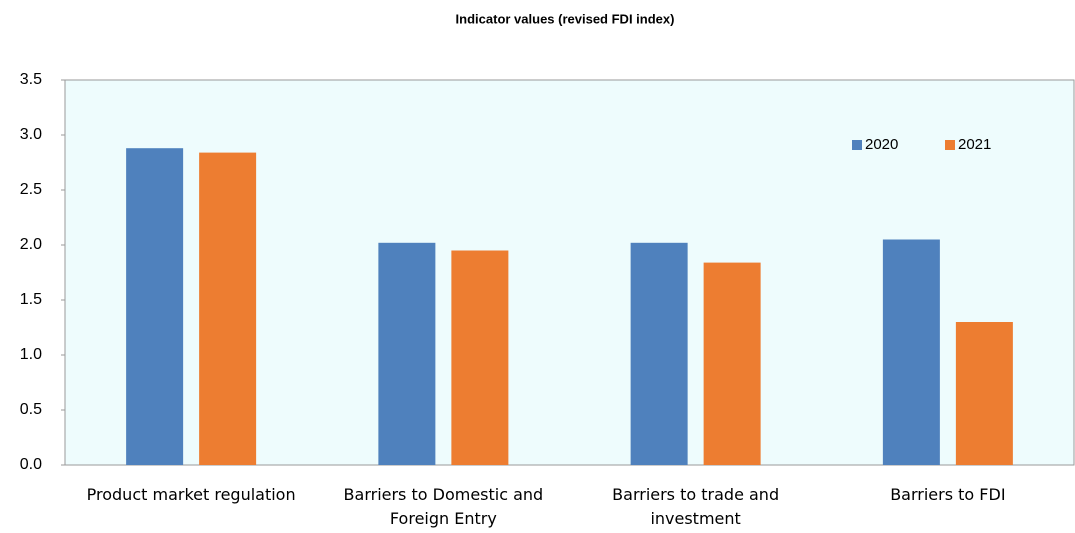 This screenshot has width=1075, height=533. I want to click on y-tick-label: 3.0, so click(31, 134).